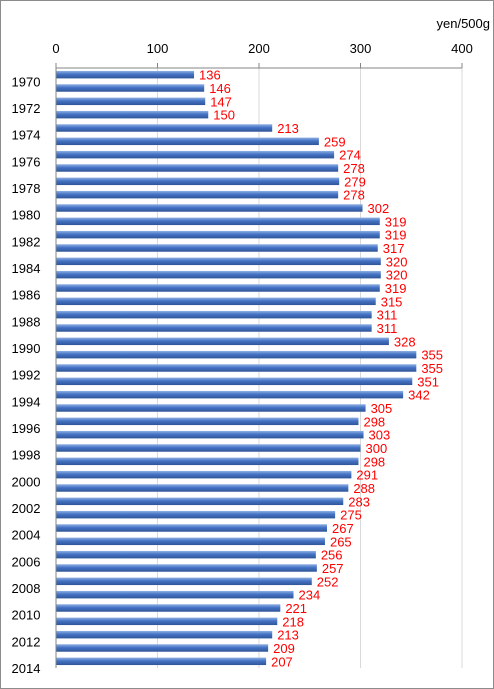 The image size is (494, 689). What do you see at coordinates (392, 301) in the screenshot?
I see `data-label: 315` at bounding box center [392, 301].